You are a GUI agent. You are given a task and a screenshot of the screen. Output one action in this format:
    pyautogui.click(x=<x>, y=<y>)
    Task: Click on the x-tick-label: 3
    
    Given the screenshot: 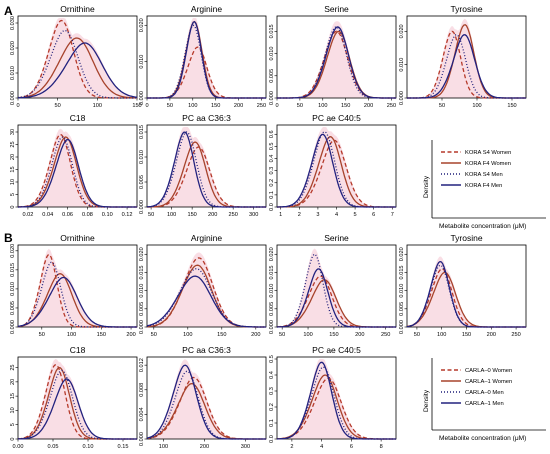 What is the action you would take?
    pyautogui.click(x=317, y=215)
    